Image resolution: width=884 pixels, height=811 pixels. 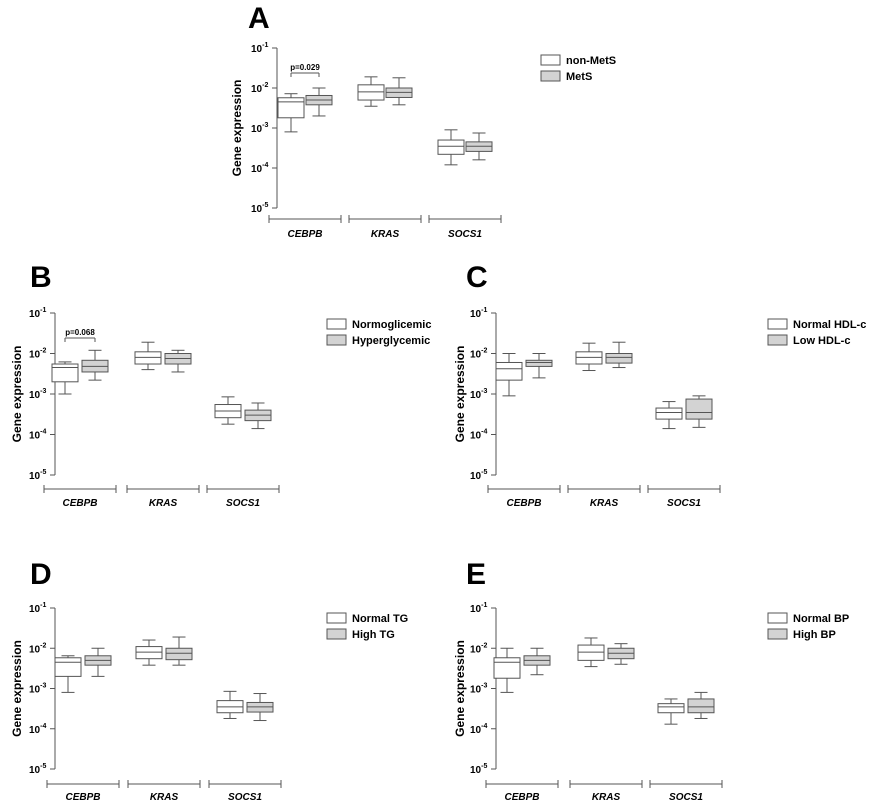 I want to click on panel-letter: D, so click(x=41, y=574).